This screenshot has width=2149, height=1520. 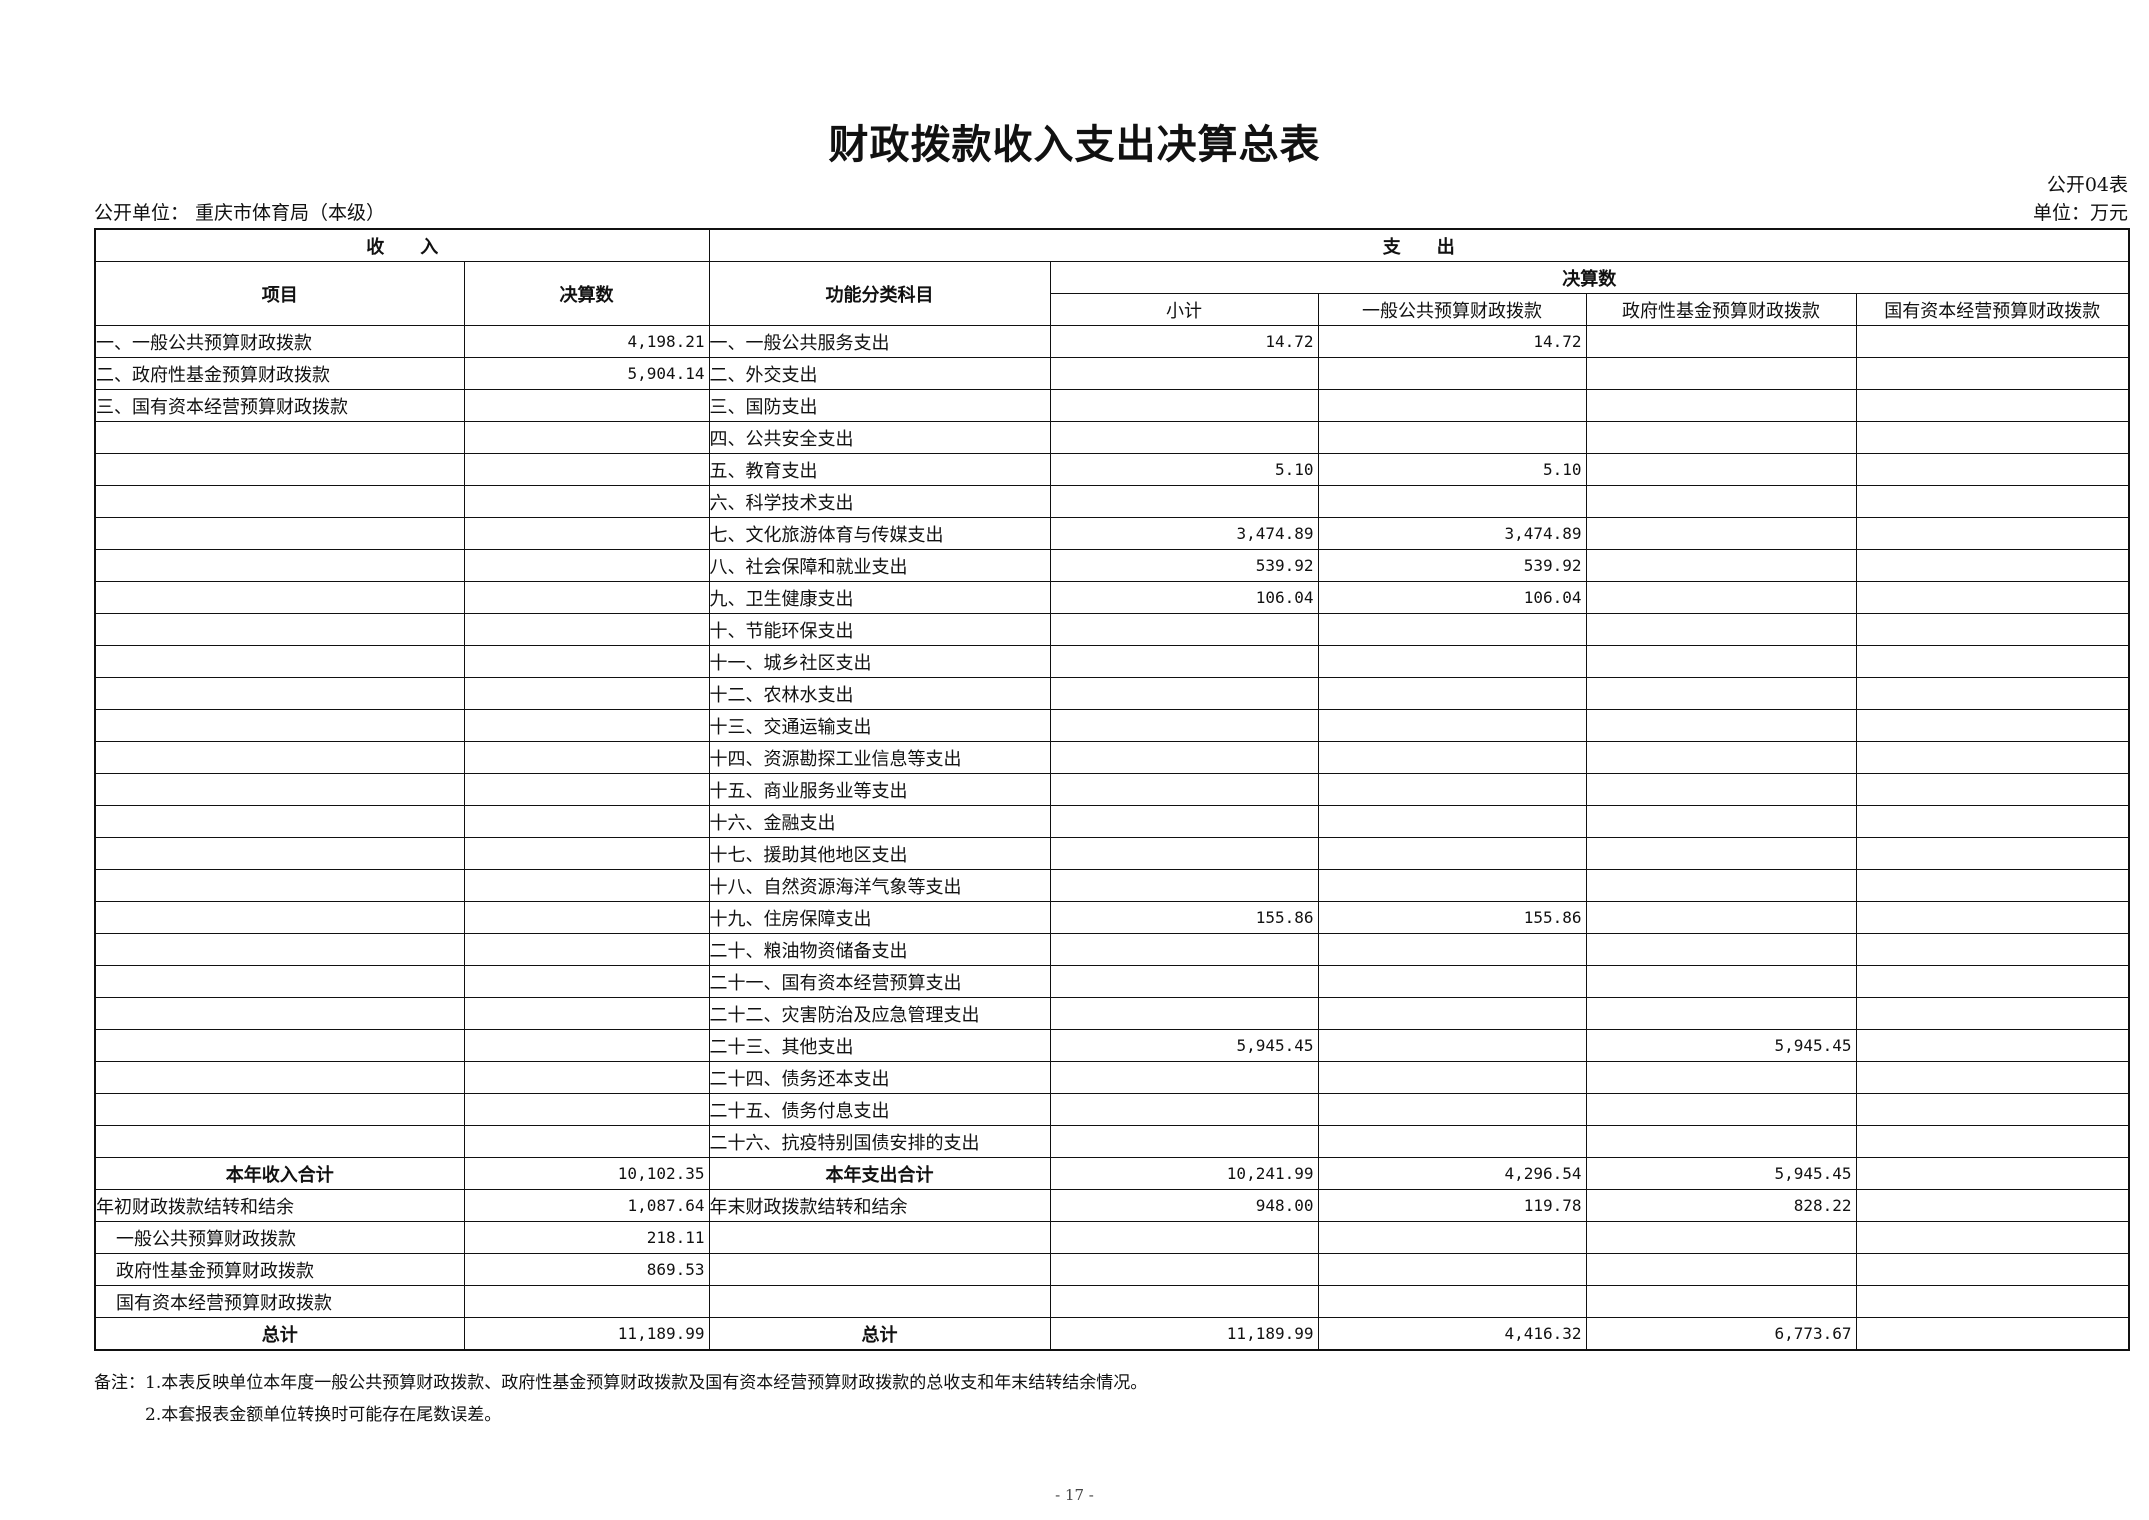 I want to click on cell-subtotal: 10,241.99, so click(x=1184, y=1173).